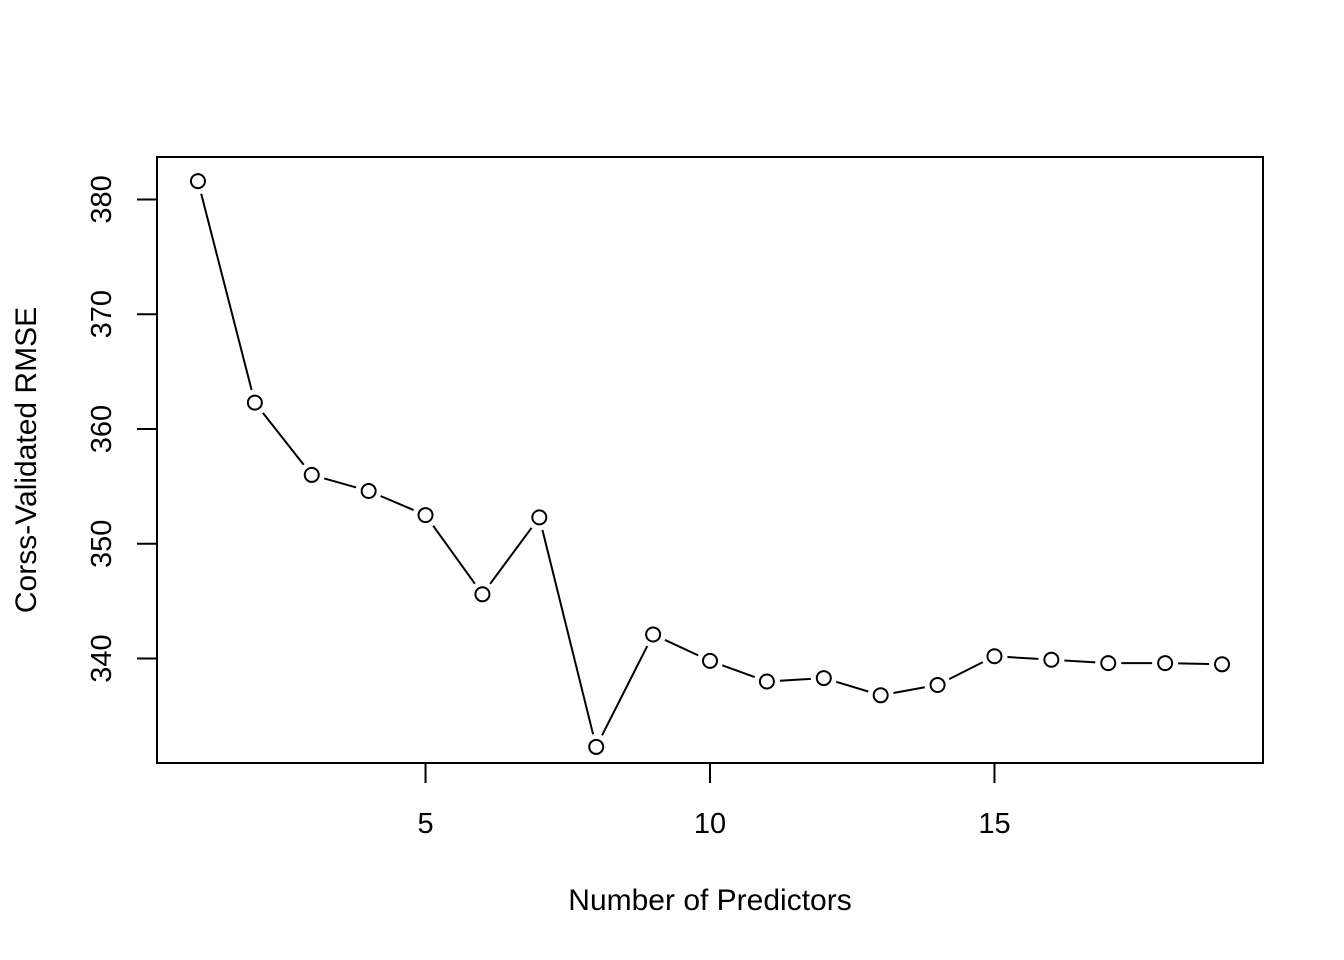 The height and width of the screenshot is (960, 1344). What do you see at coordinates (994, 824) in the screenshot?
I see `x-tick-label: 15` at bounding box center [994, 824].